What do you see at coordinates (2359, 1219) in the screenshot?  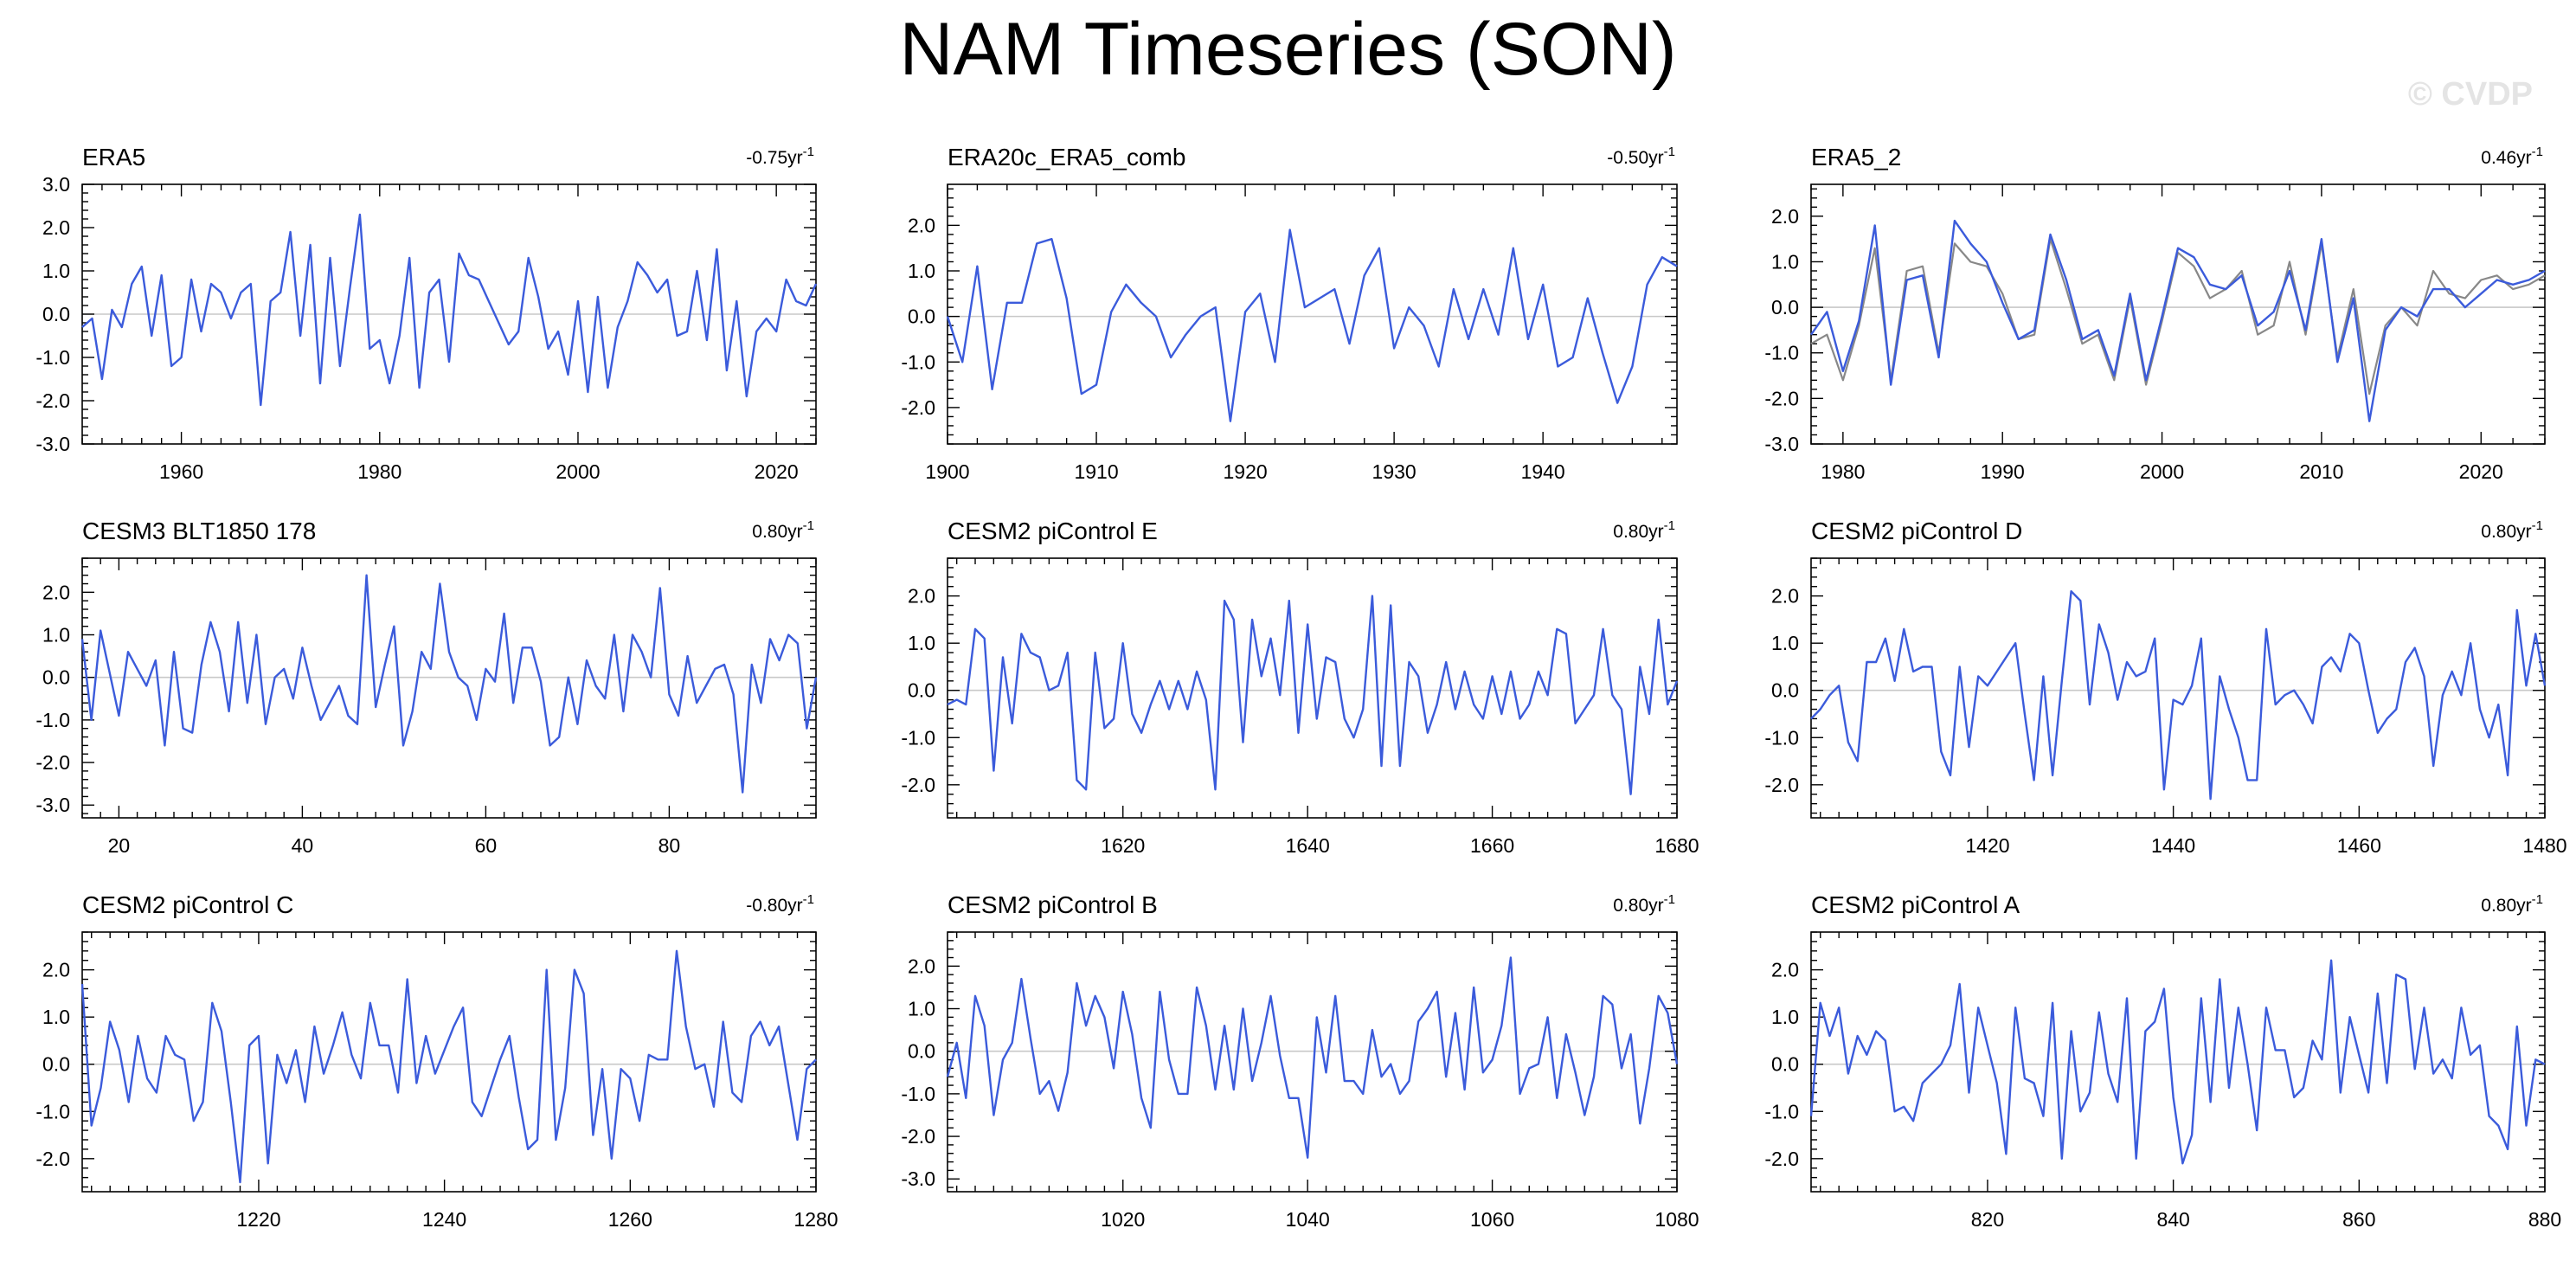 I see `x-tick-label: 860` at bounding box center [2359, 1219].